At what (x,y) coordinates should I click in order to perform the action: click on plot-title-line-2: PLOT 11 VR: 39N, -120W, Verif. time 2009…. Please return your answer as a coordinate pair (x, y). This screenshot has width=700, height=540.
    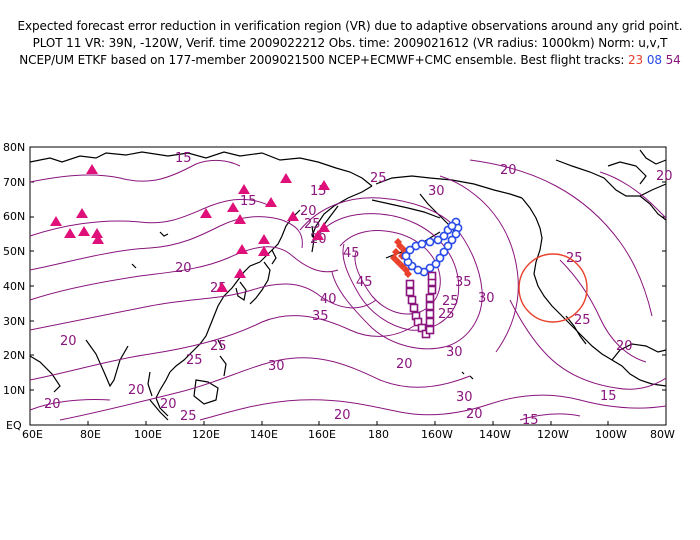
    Looking at the image, I should click on (350, 43).